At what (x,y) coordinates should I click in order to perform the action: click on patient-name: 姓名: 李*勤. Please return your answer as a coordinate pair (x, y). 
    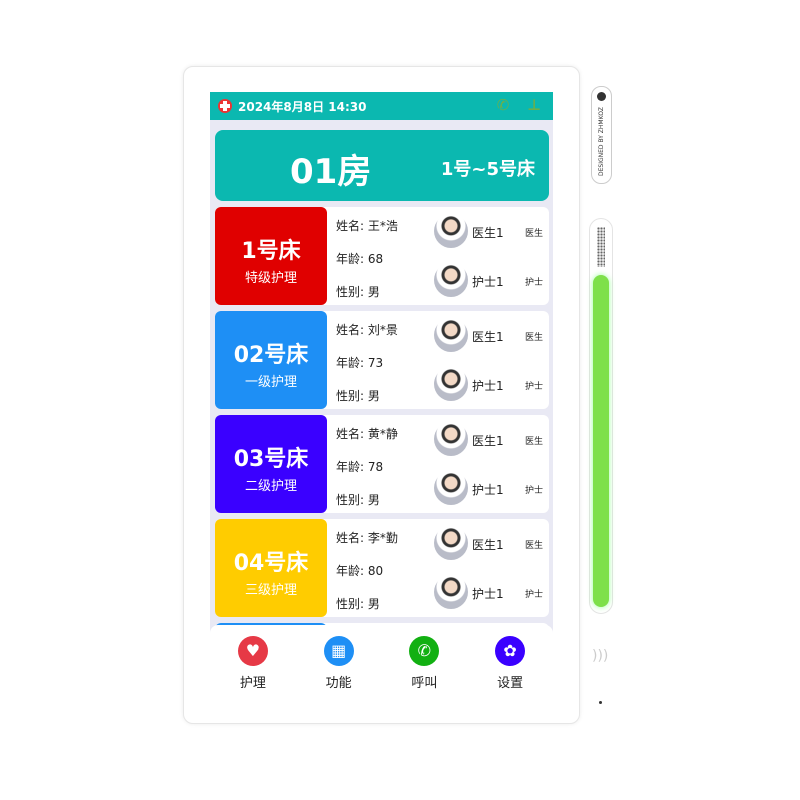
    Looking at the image, I should click on (367, 538).